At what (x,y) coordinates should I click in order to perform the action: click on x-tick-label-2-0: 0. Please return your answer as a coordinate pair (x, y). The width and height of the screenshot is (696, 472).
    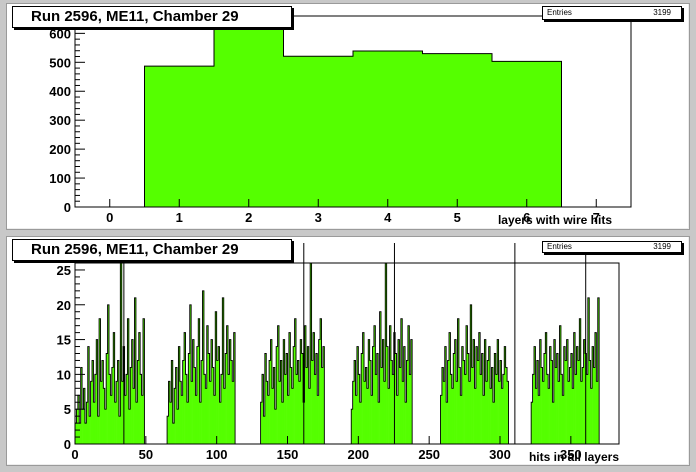
    Looking at the image, I should click on (74, 454).